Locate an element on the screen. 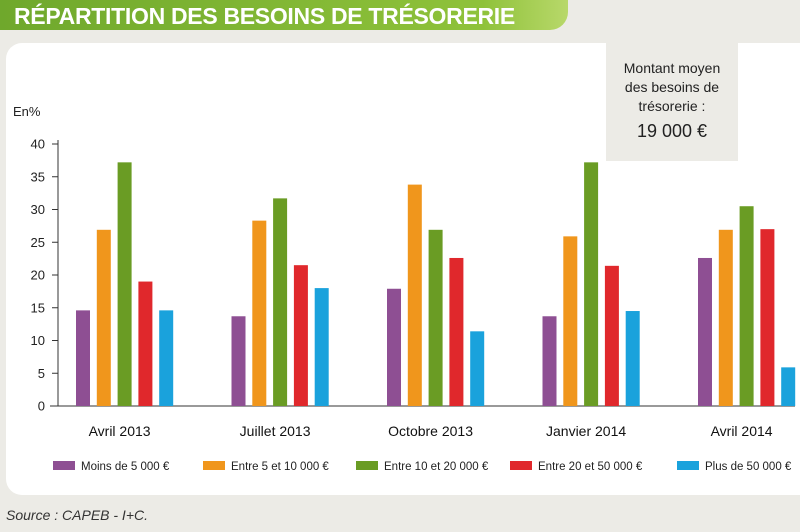  y-tick-label: 35 is located at coordinates (38, 176).